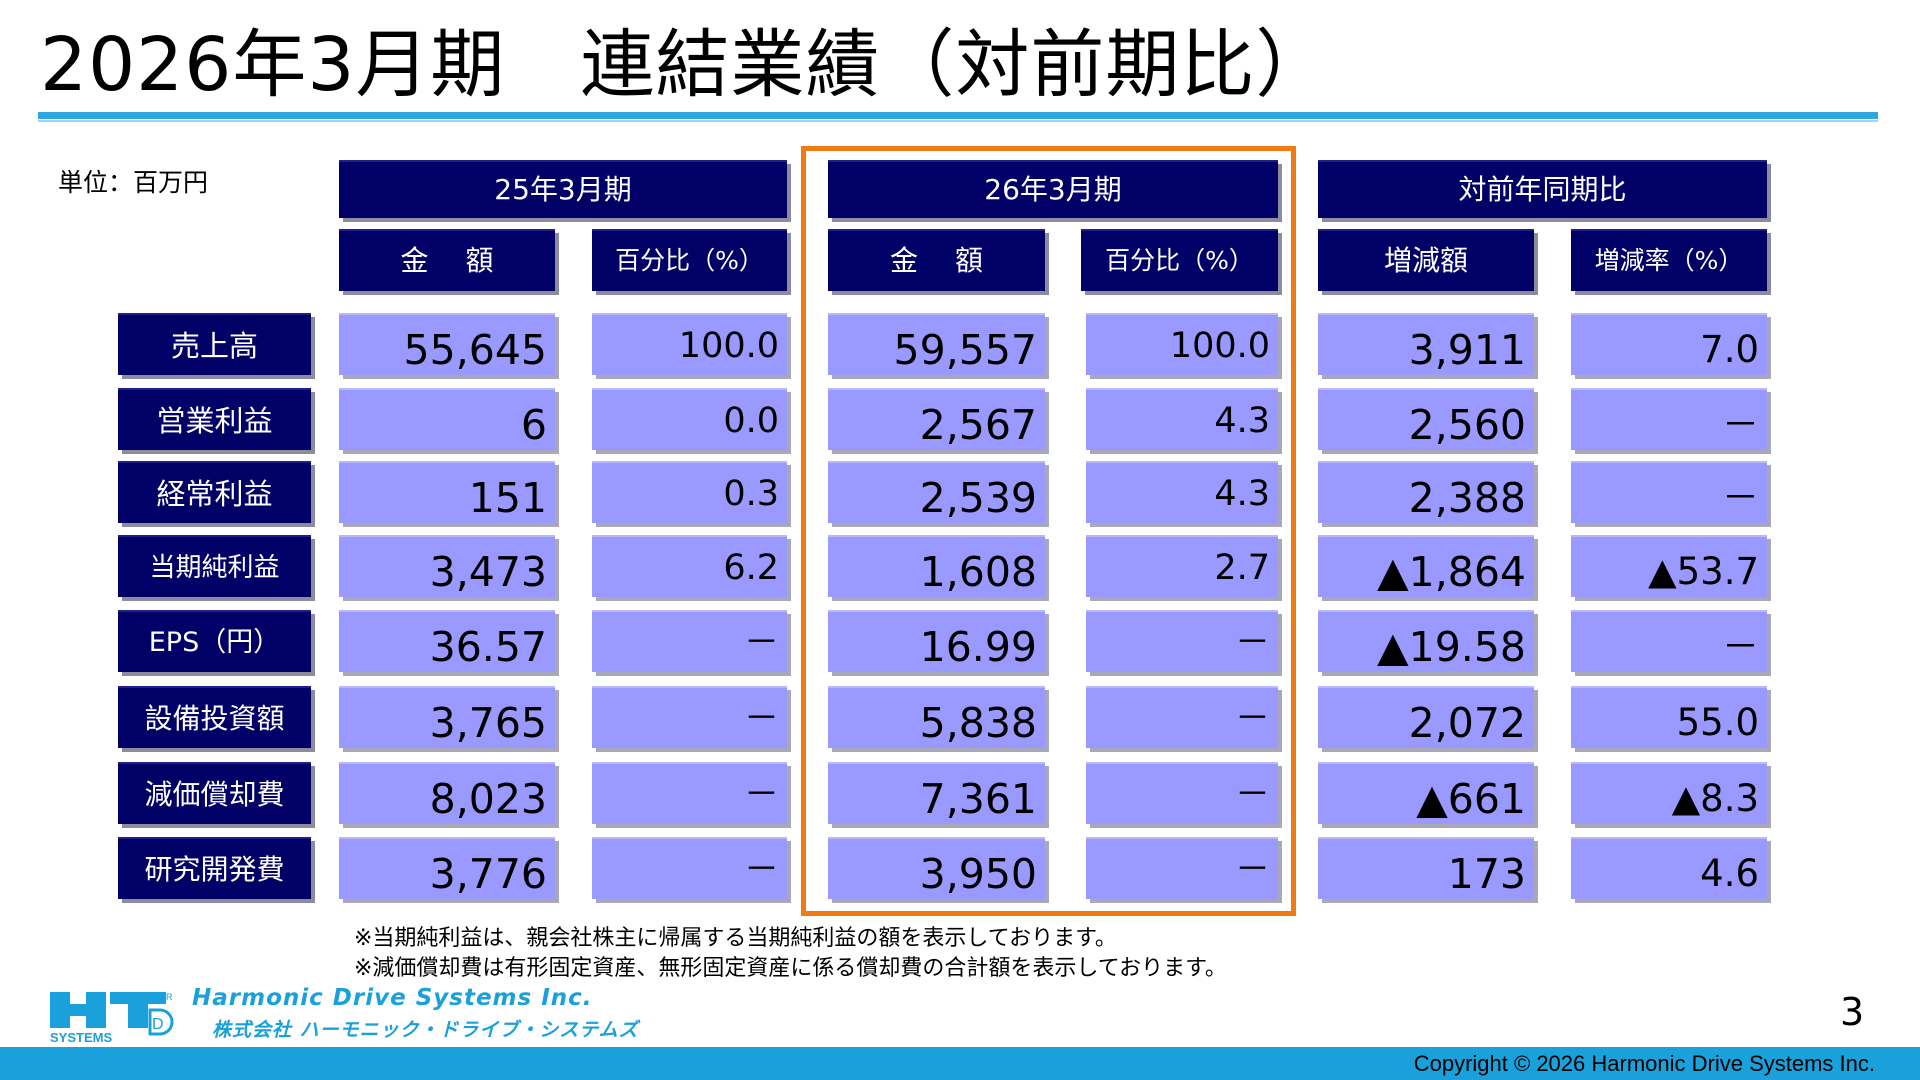 This screenshot has height=1080, width=1920. Describe the element at coordinates (1542, 189) in the screenshot. I see `header-yoy: 対前年同期比` at that location.